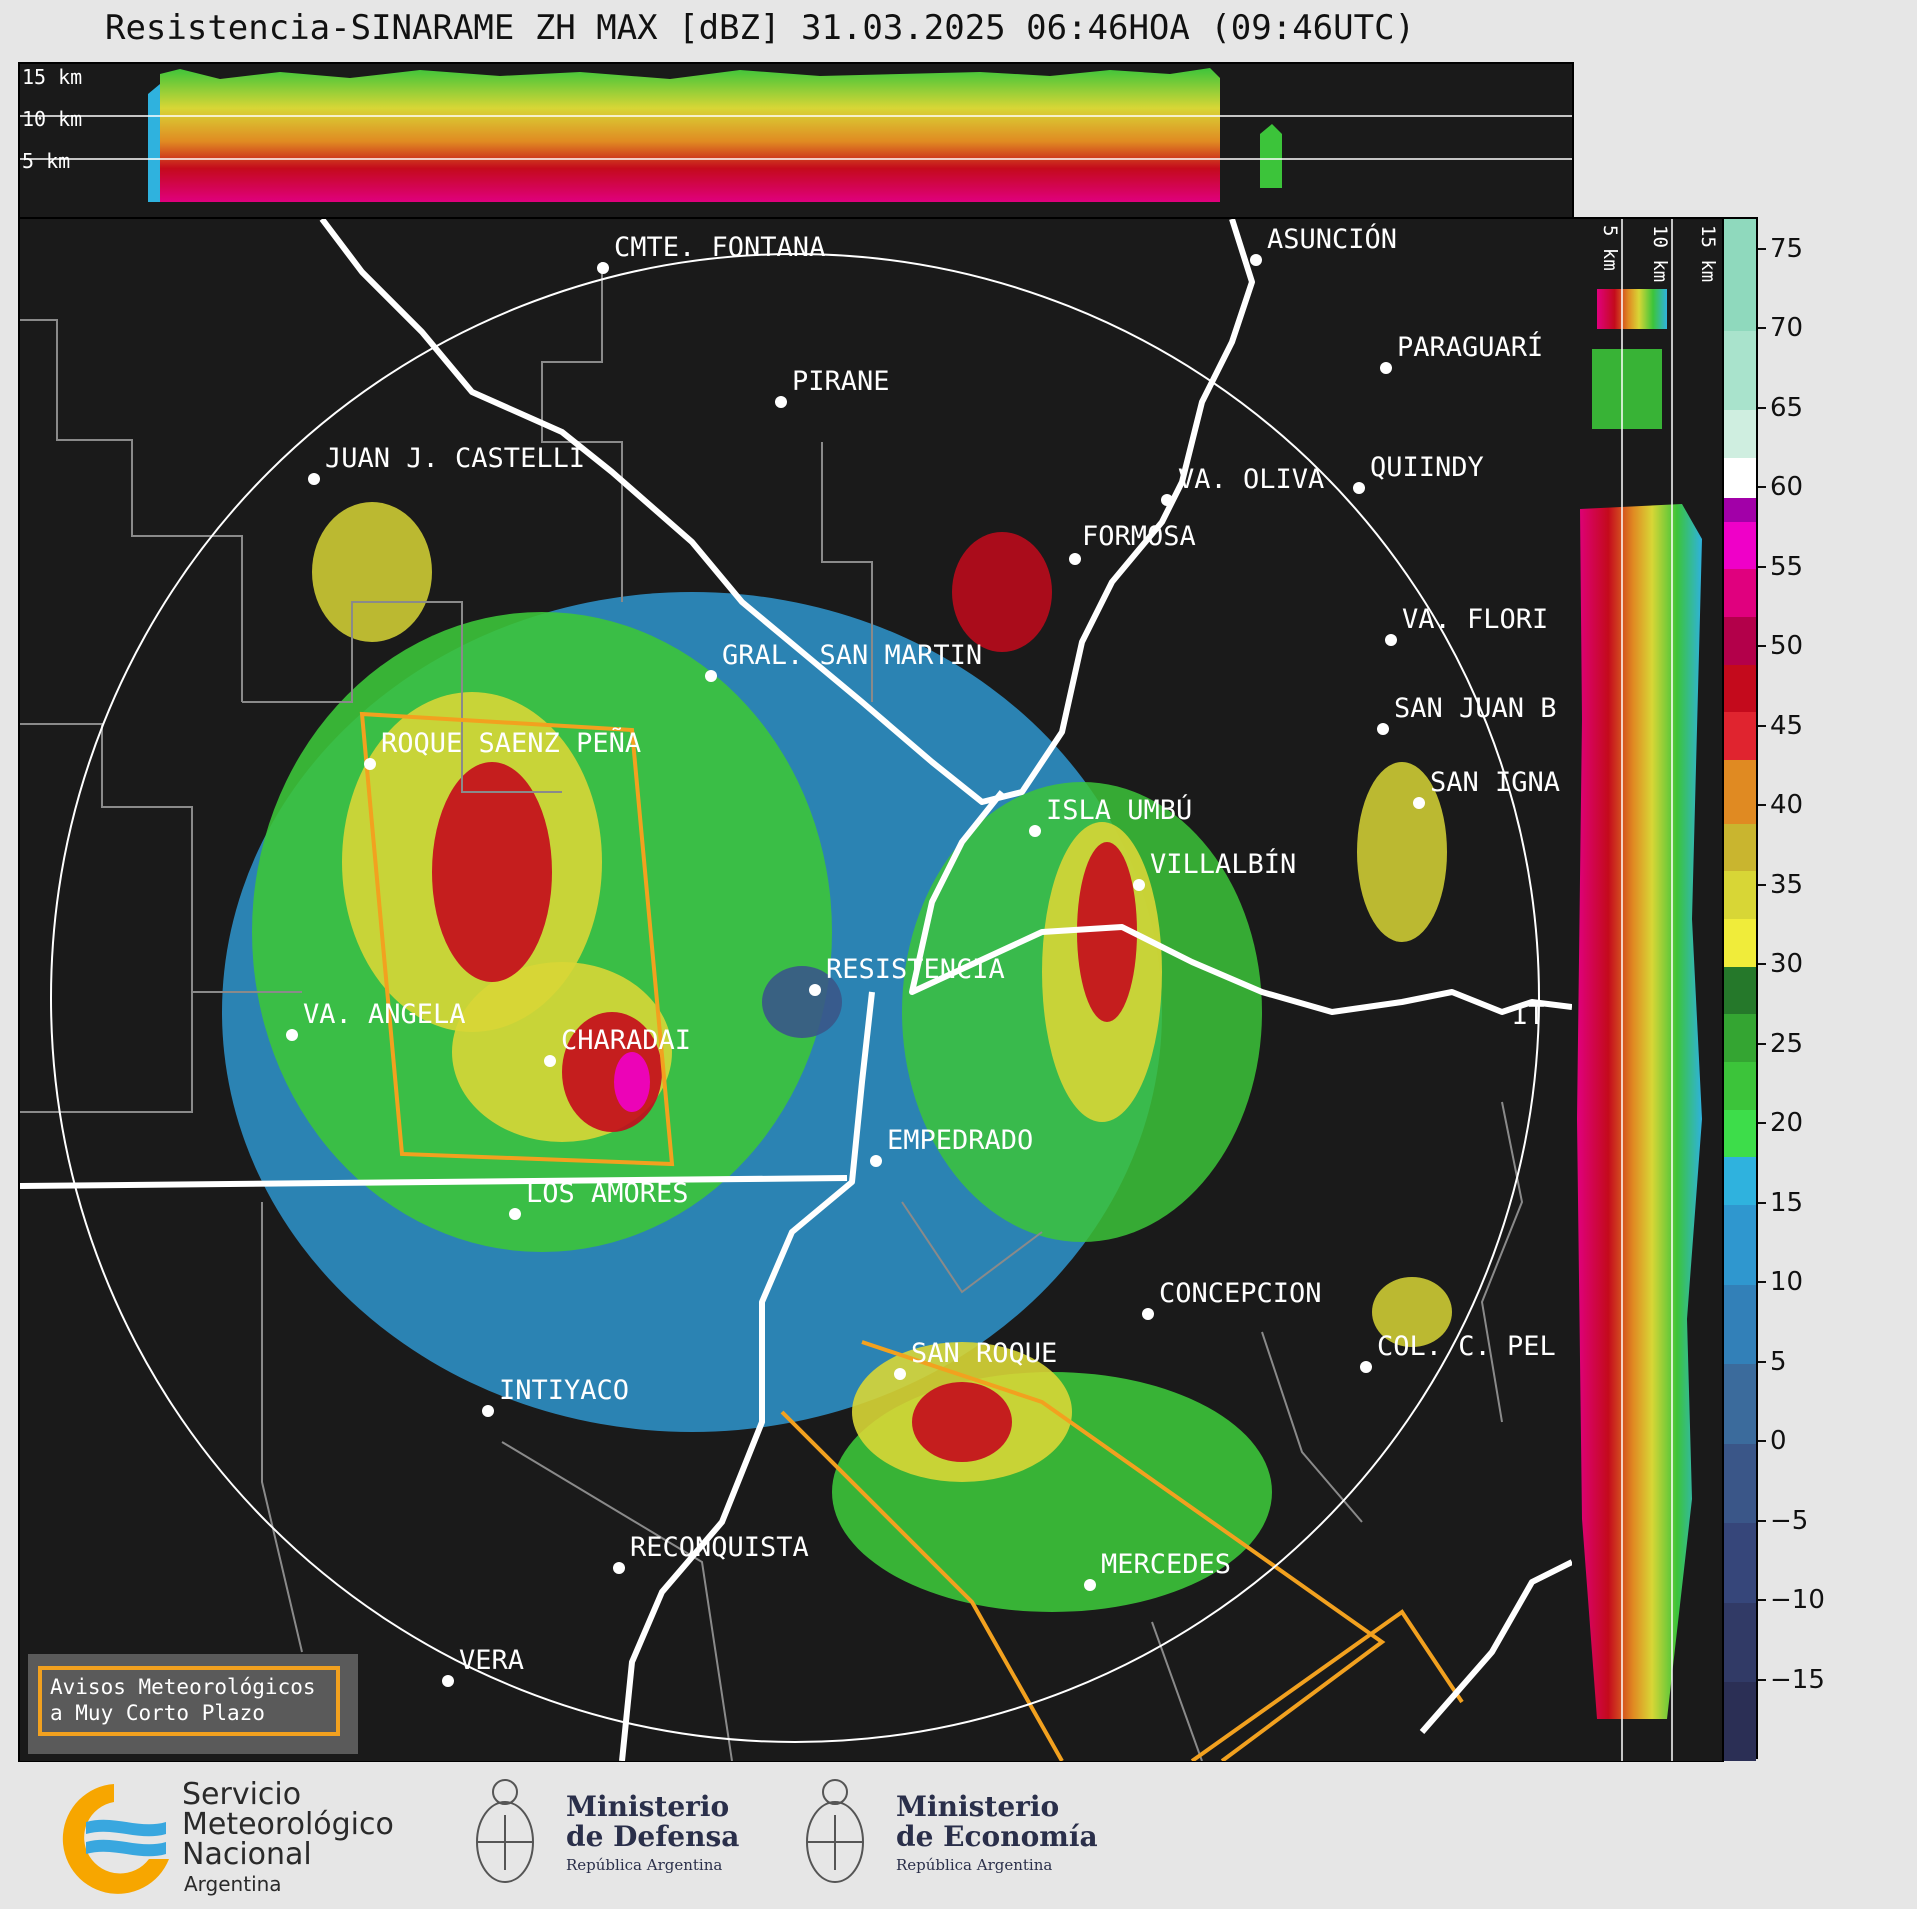 The width and height of the screenshot is (1917, 1909). I want to click on echo-red-west, so click(492, 872).